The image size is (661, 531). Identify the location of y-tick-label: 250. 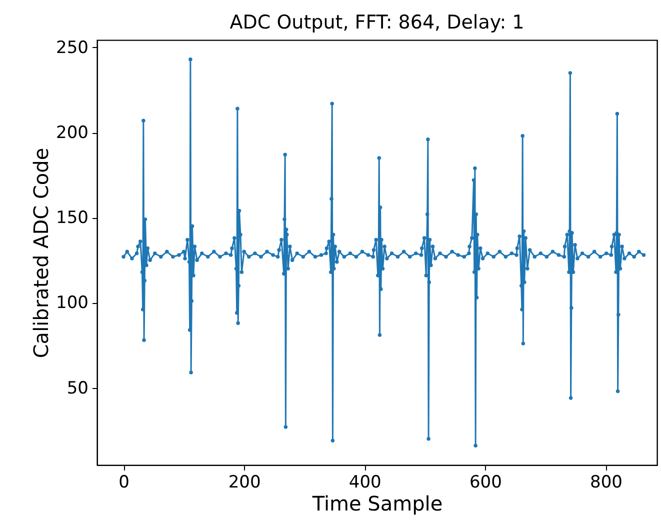
(72, 48).